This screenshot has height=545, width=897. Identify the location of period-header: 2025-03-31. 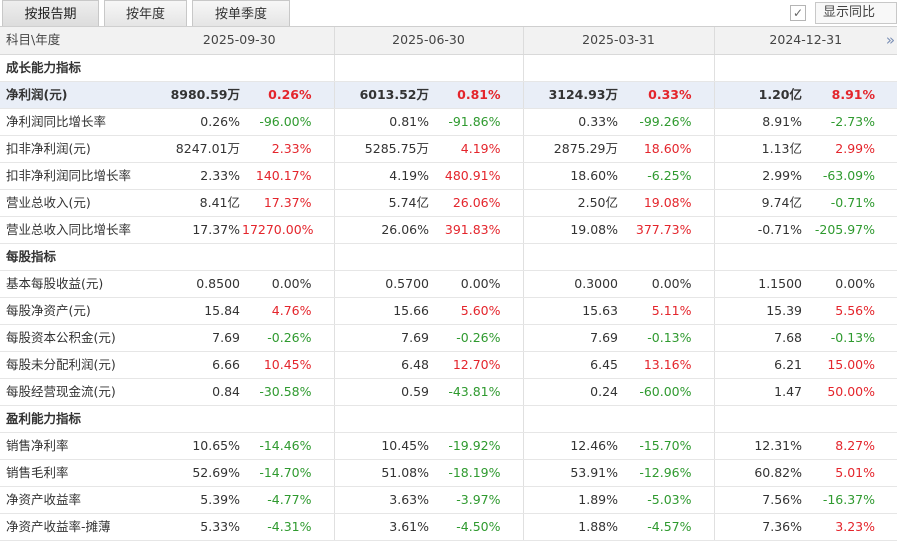
(619, 41).